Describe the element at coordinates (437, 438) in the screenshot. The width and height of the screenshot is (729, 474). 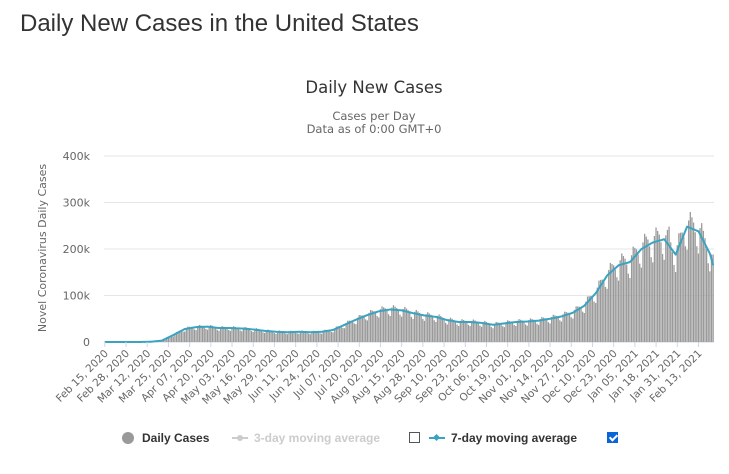
I see `line-marker-icon` at that location.